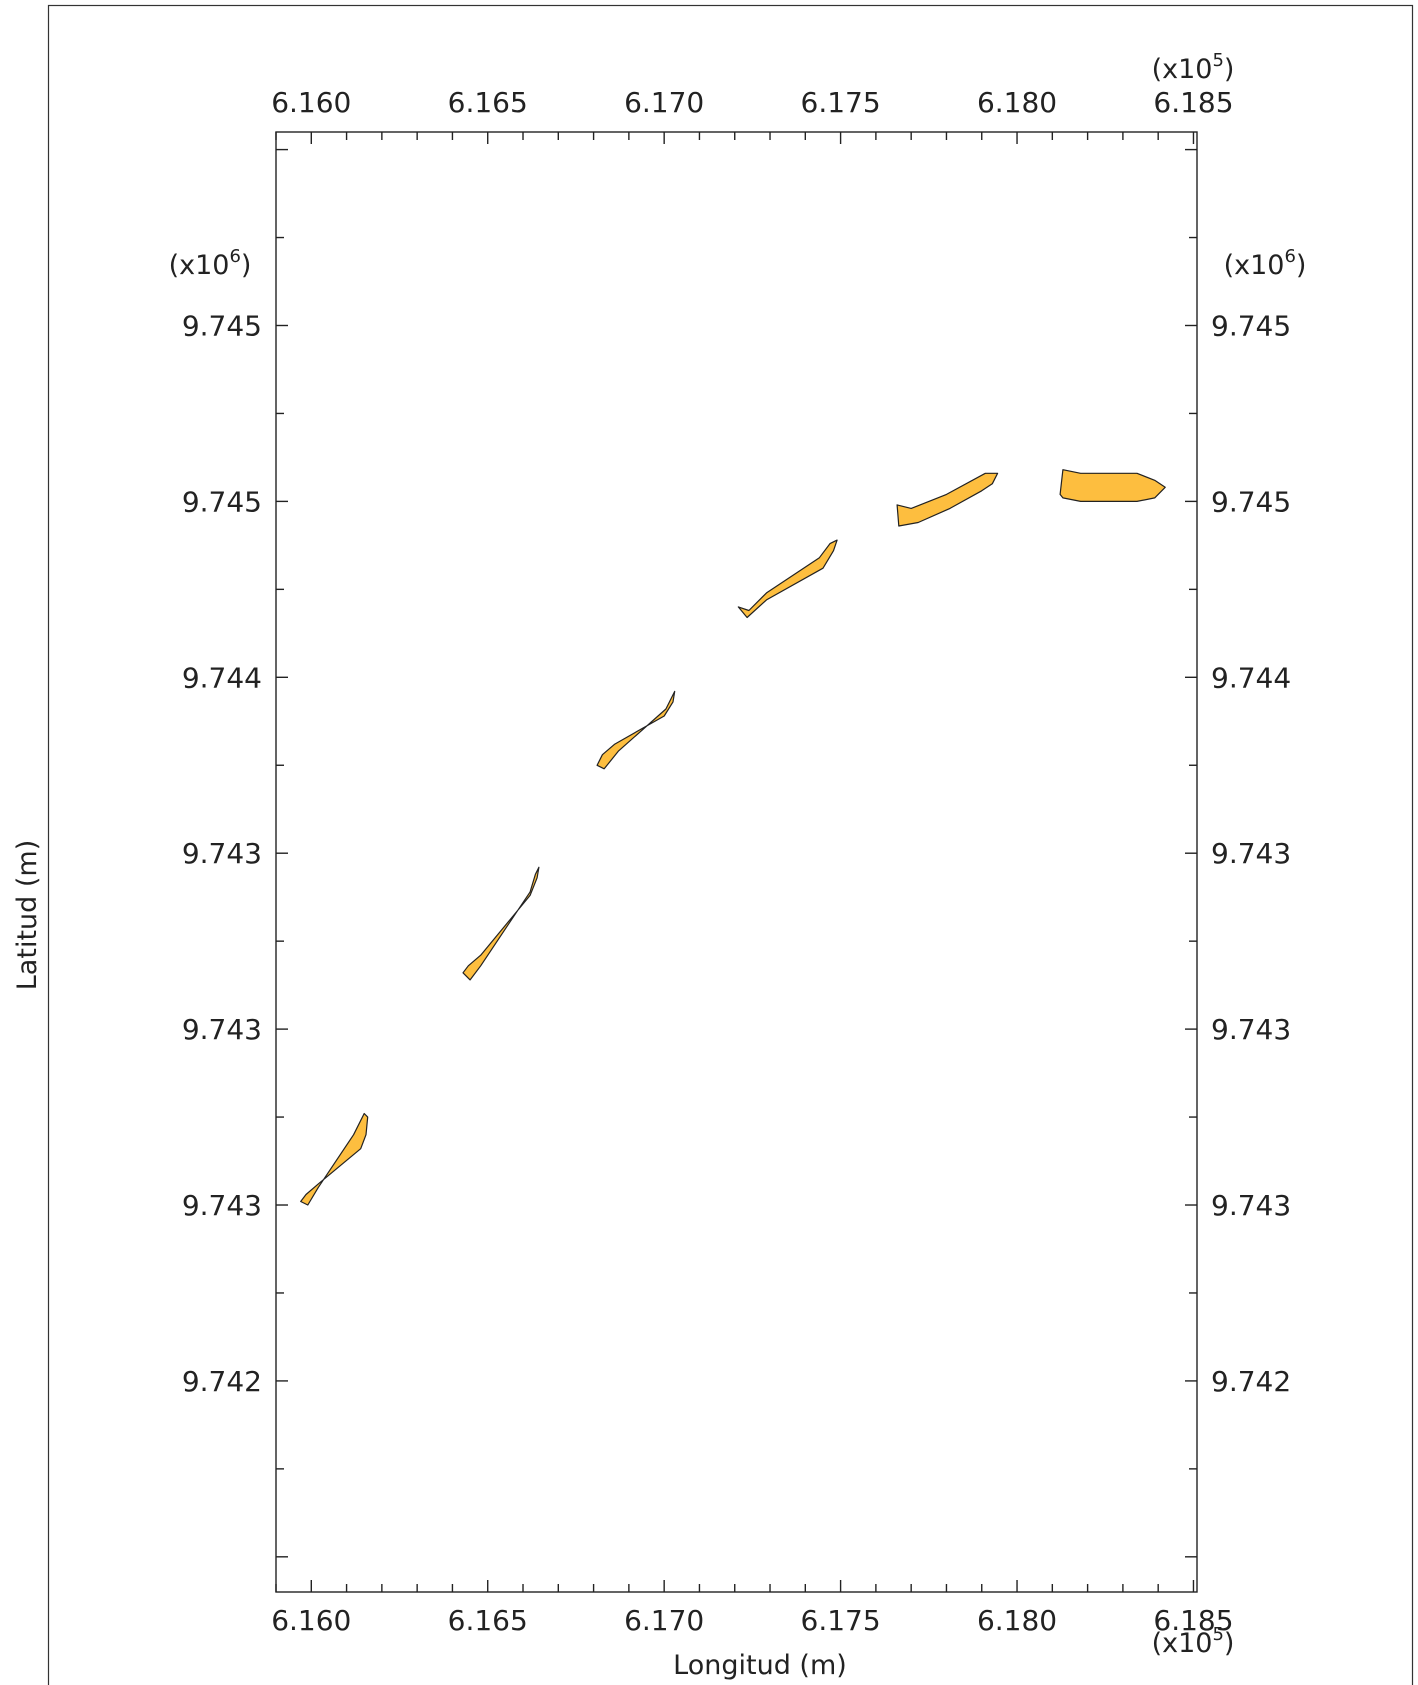  What do you see at coordinates (1193, 1641) in the screenshot?
I see `x-multiplier-bottom: (x105)` at bounding box center [1193, 1641].